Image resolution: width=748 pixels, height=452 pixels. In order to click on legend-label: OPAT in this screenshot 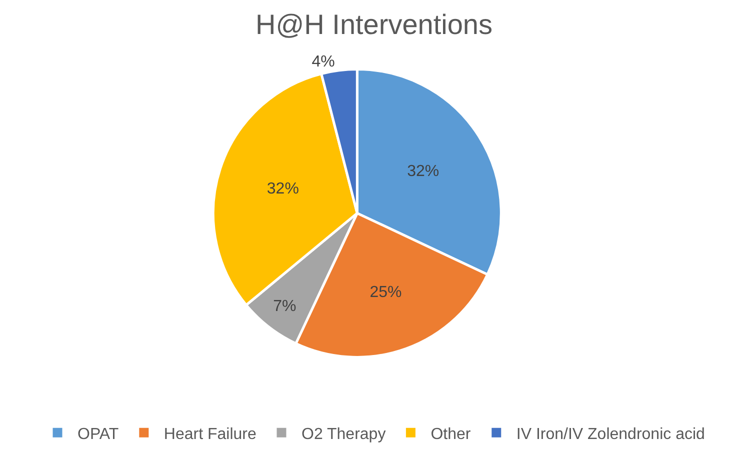, I will do `click(98, 434)`.